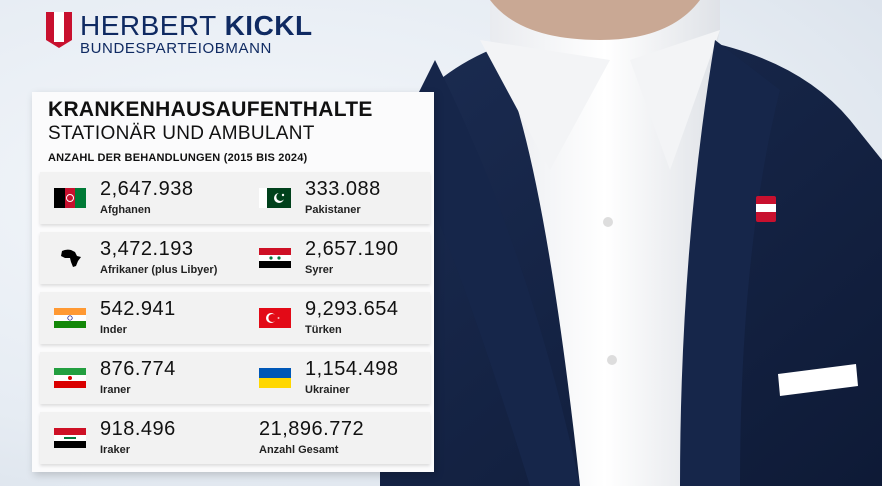 This screenshot has height=486, width=882. I want to click on list-item: 876.774 Iraner 1,154.498 Ukrainer, so click(235, 378).